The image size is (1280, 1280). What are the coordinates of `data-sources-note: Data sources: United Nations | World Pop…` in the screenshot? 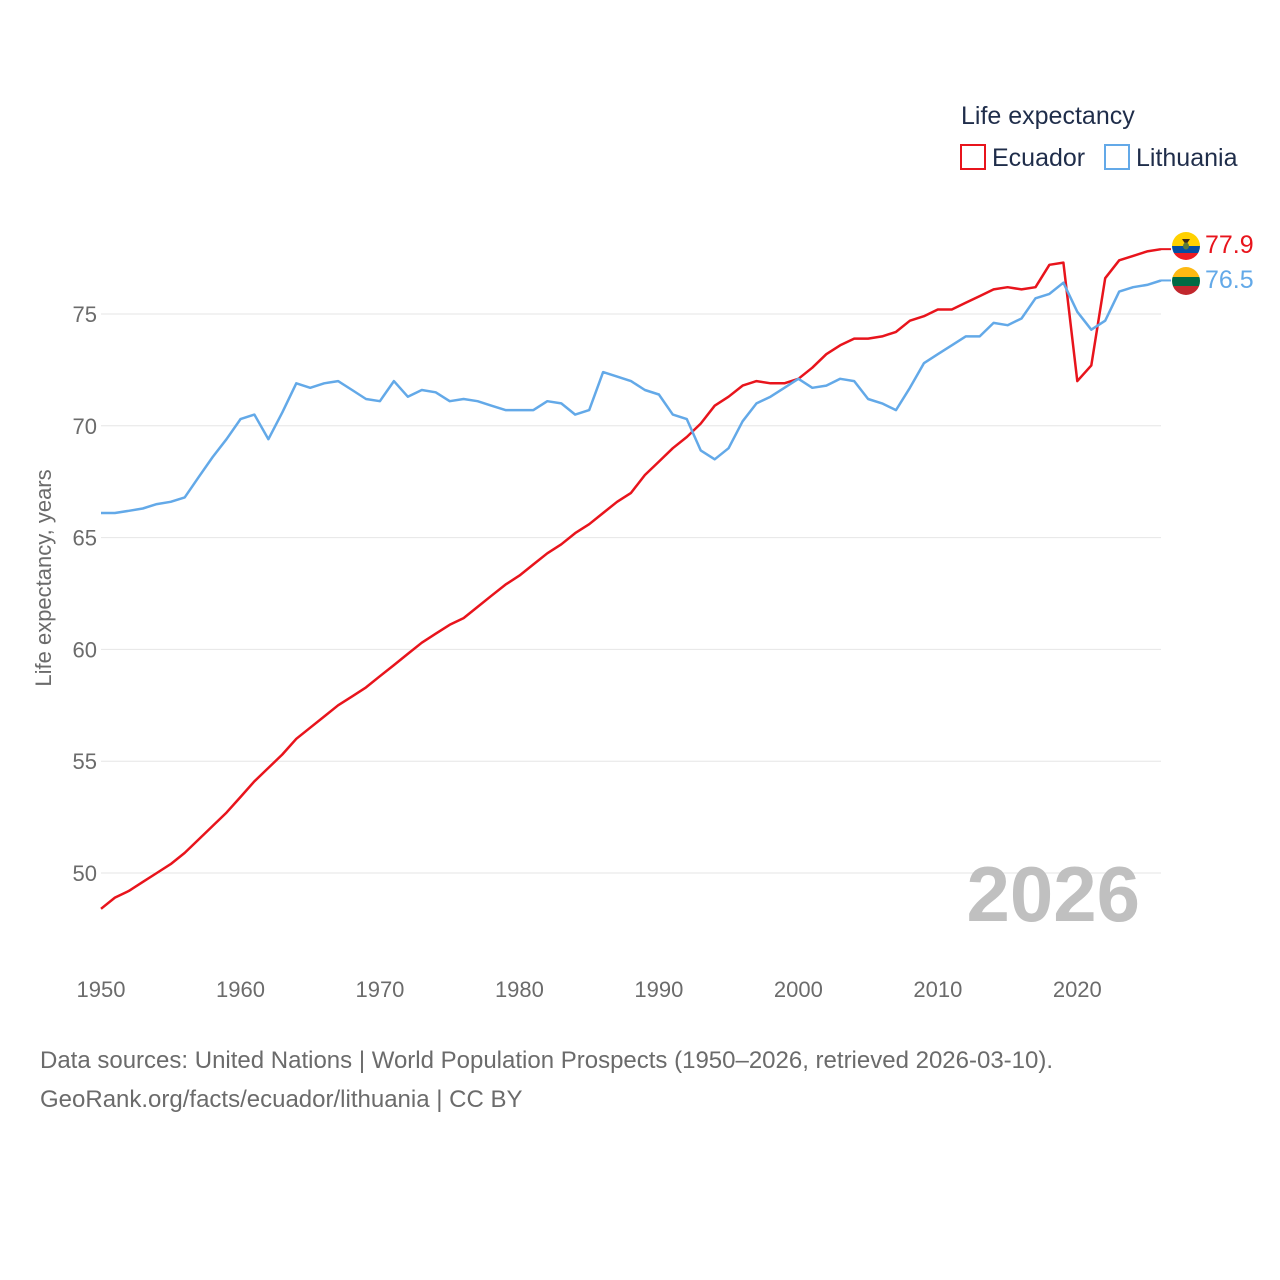 It's located at (547, 1060).